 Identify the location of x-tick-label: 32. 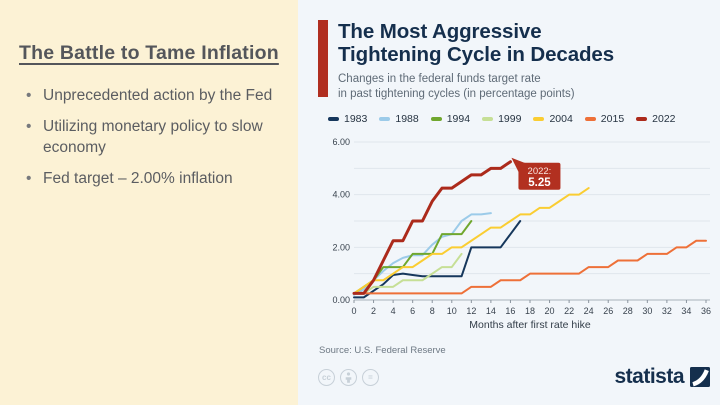
(667, 311).